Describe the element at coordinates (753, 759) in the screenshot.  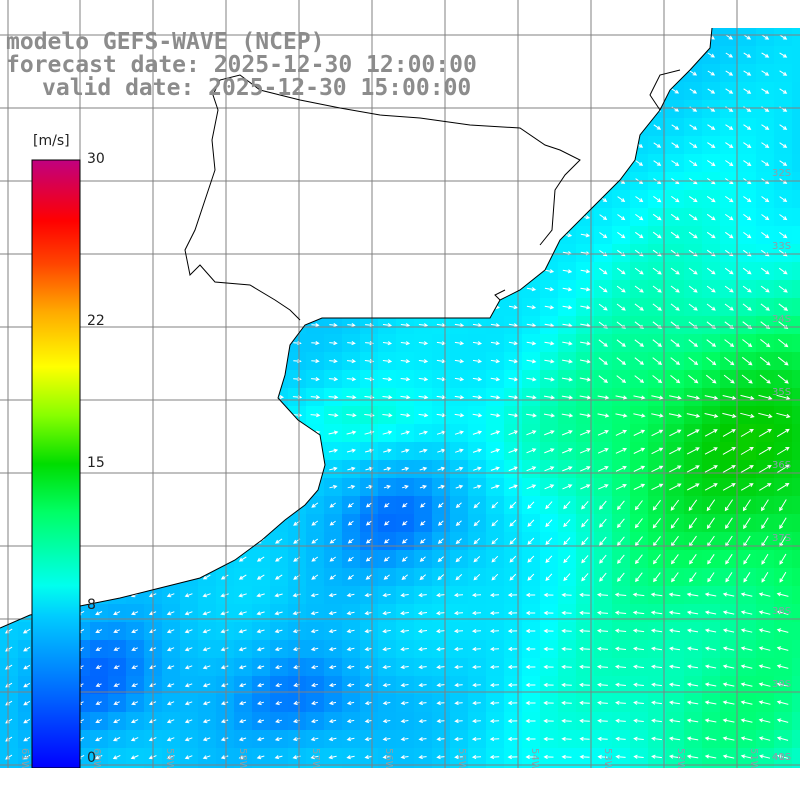
I see `longitude-label: 51W` at that location.